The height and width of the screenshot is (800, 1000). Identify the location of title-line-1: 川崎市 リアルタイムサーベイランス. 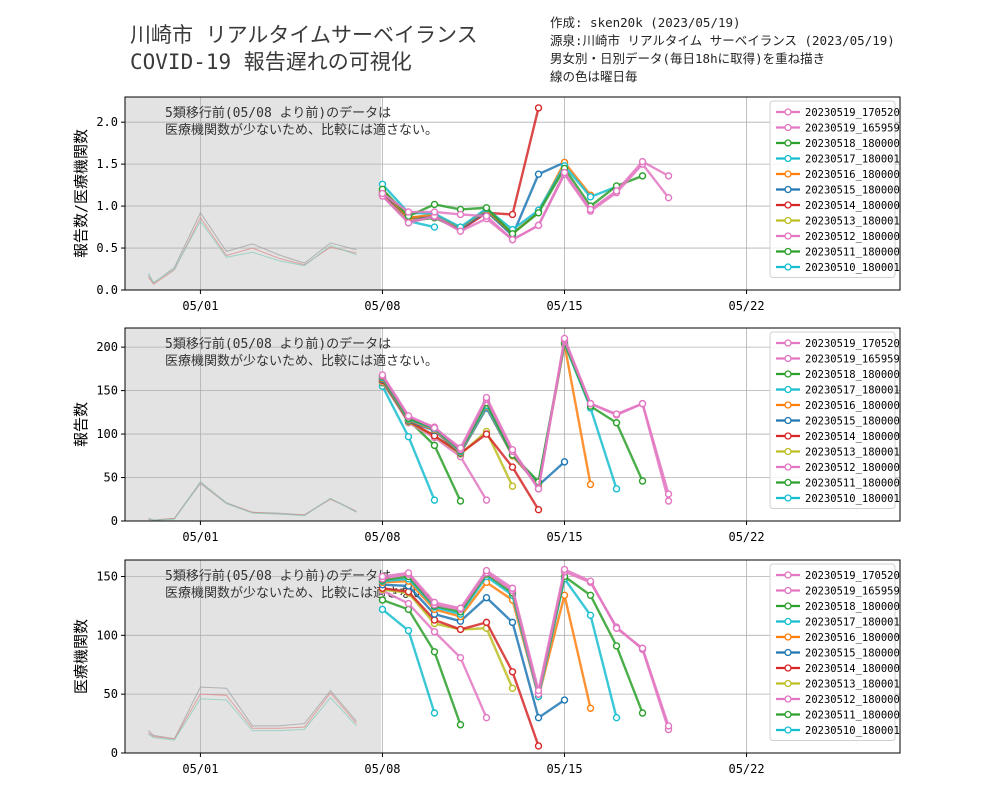
(304, 35).